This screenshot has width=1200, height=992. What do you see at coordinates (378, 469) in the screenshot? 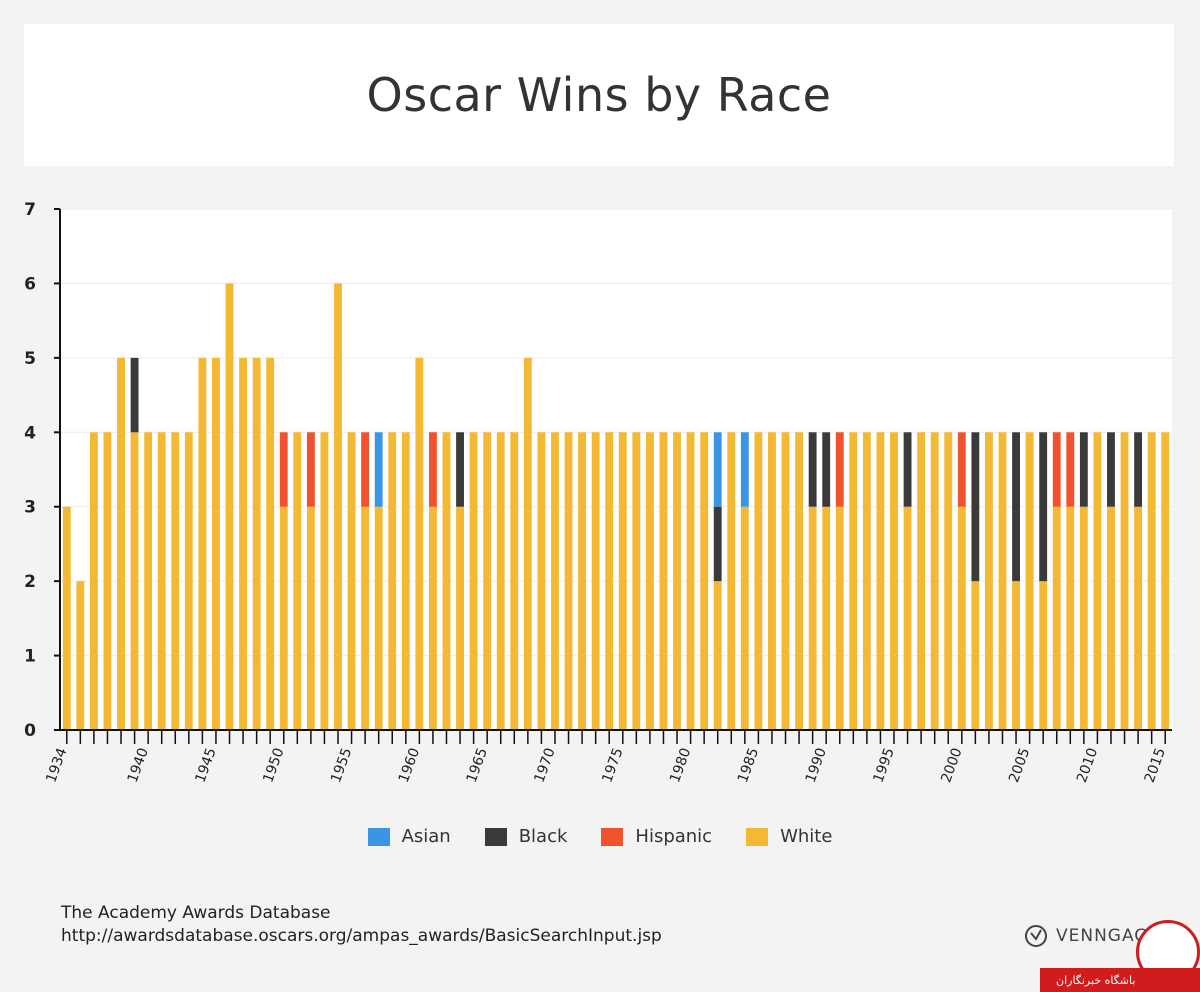
I see `bar-asian-1957` at bounding box center [378, 469].